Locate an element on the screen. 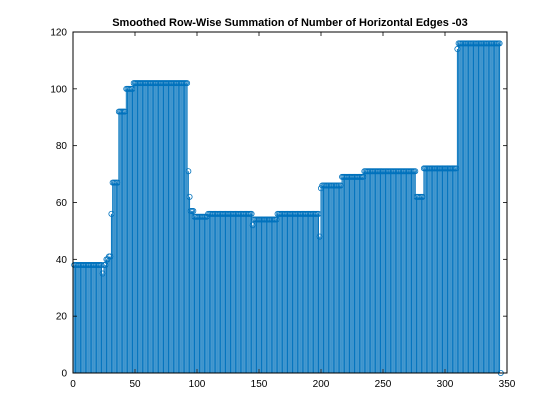 This screenshot has height=420, width=560. x-tick-label: 200 is located at coordinates (321, 384).